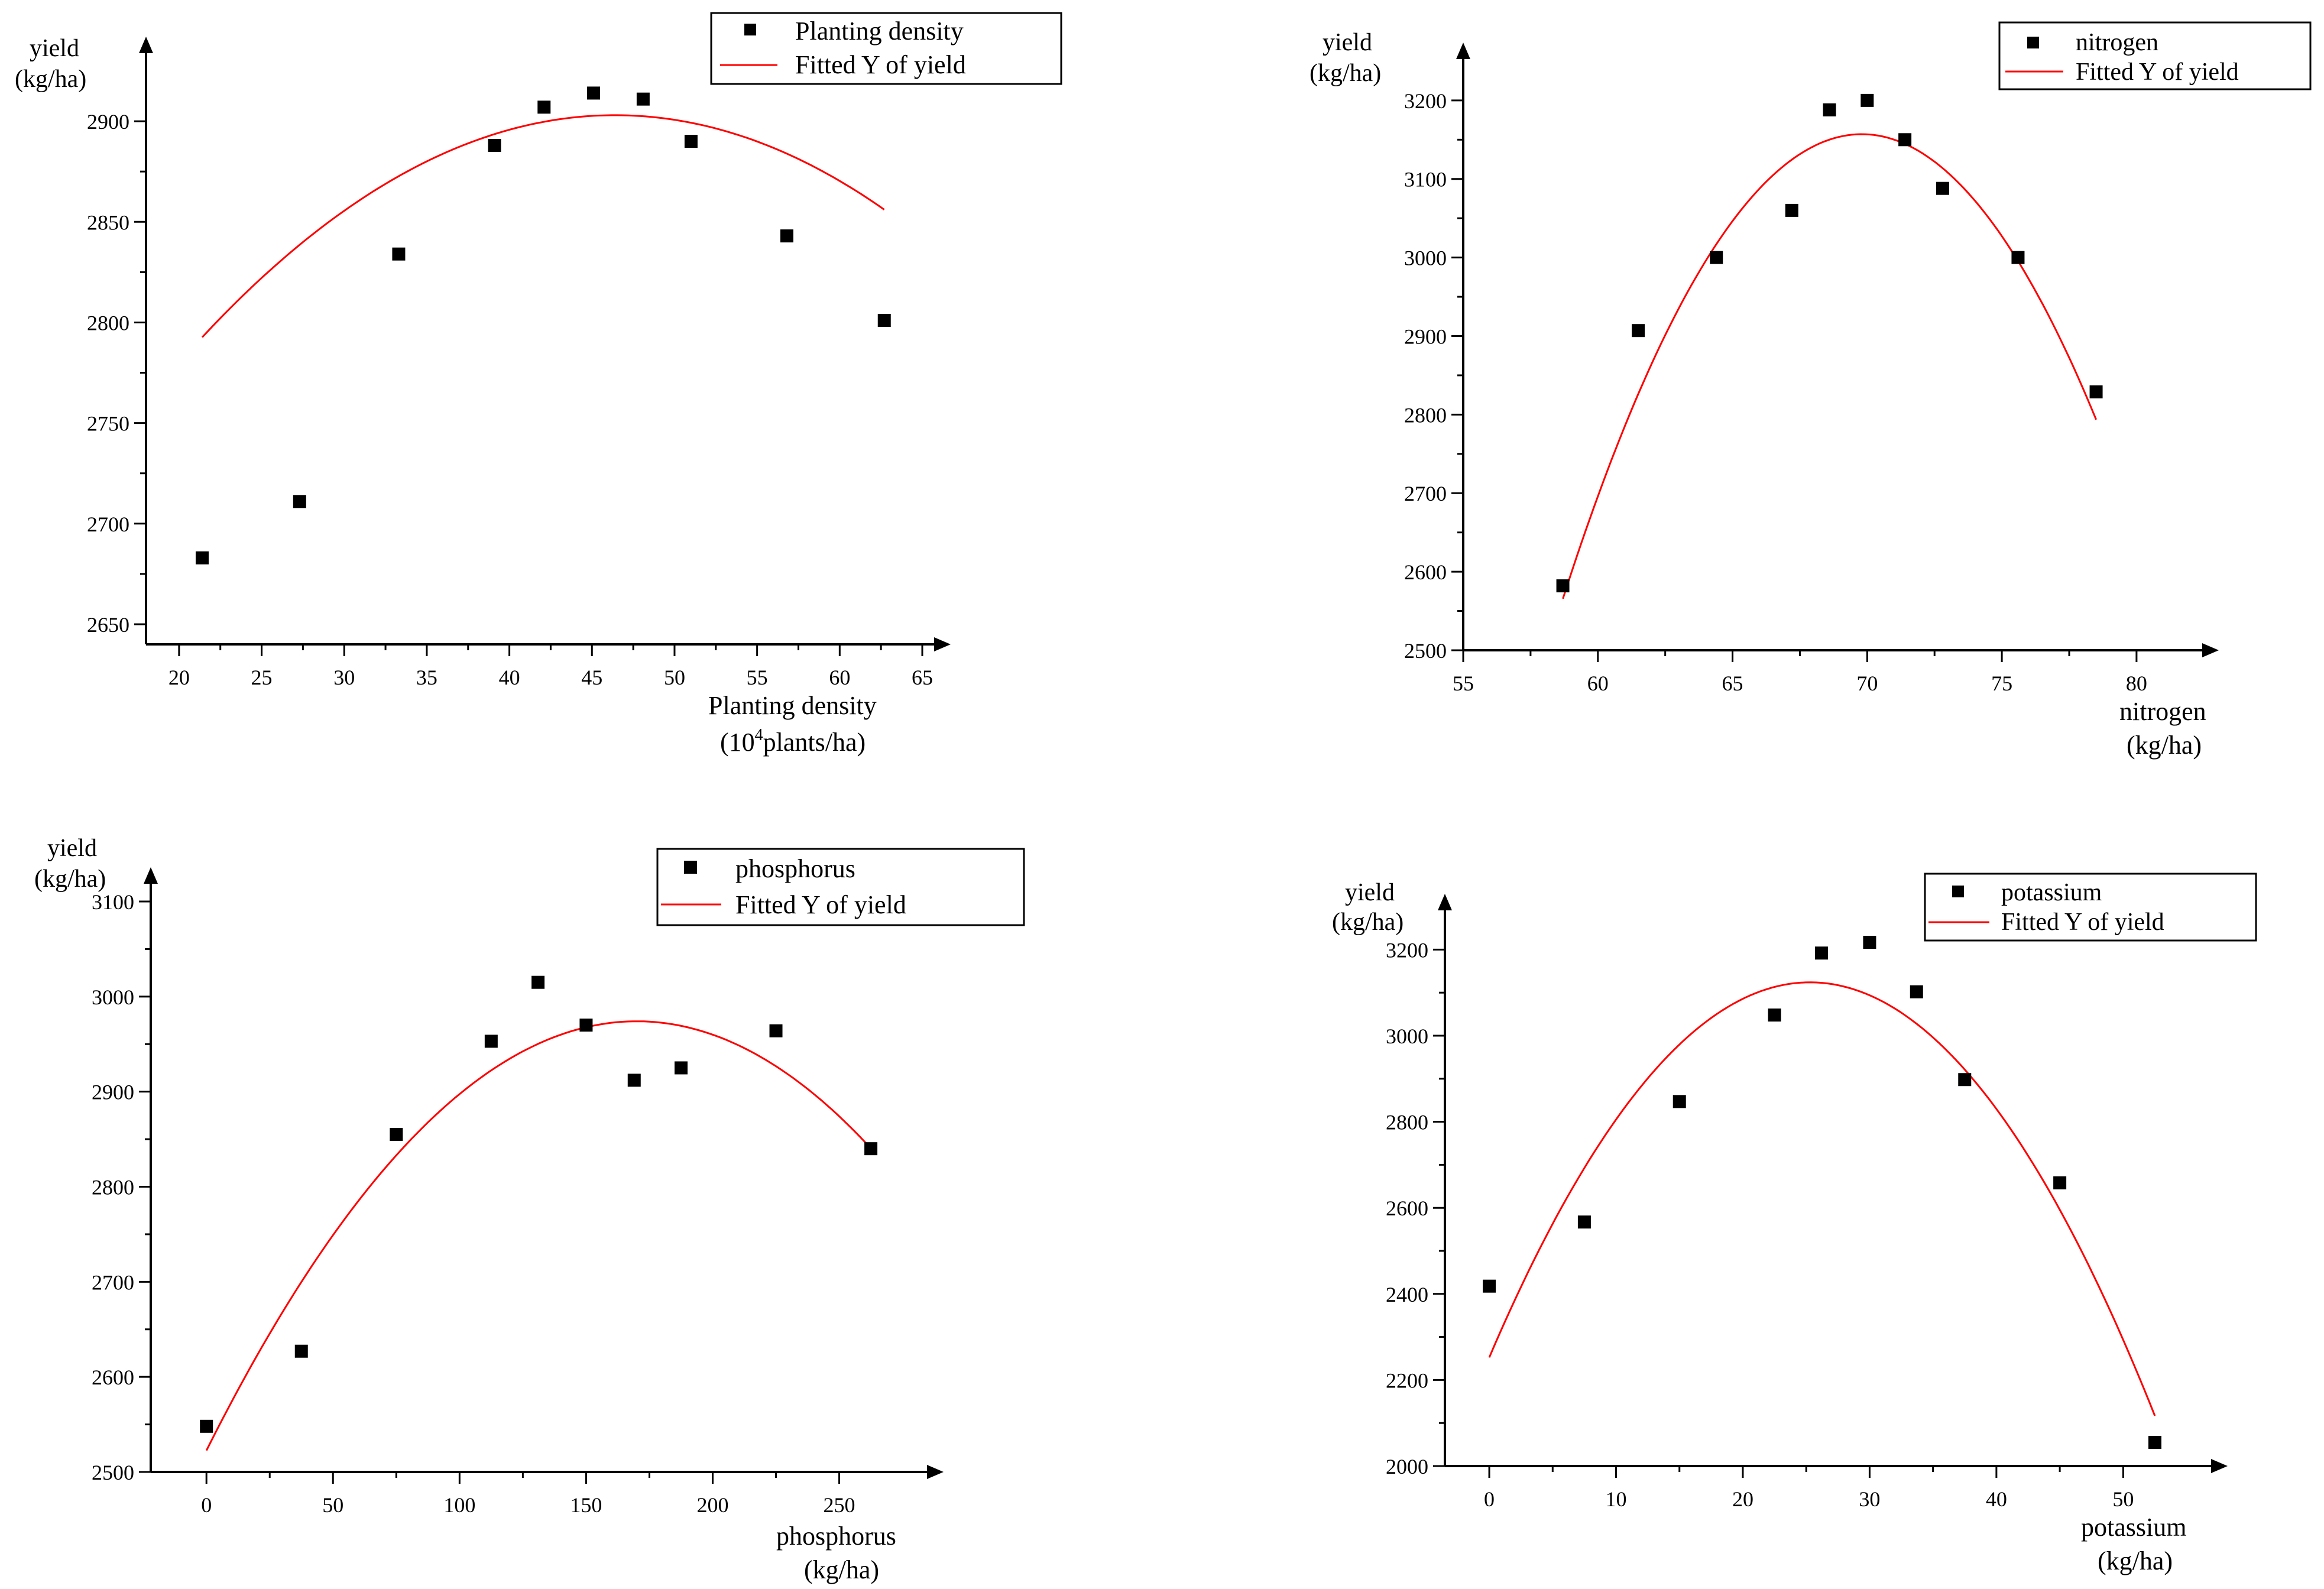 This screenshot has height=1589, width=2324. I want to click on points-density, so click(543, 326).